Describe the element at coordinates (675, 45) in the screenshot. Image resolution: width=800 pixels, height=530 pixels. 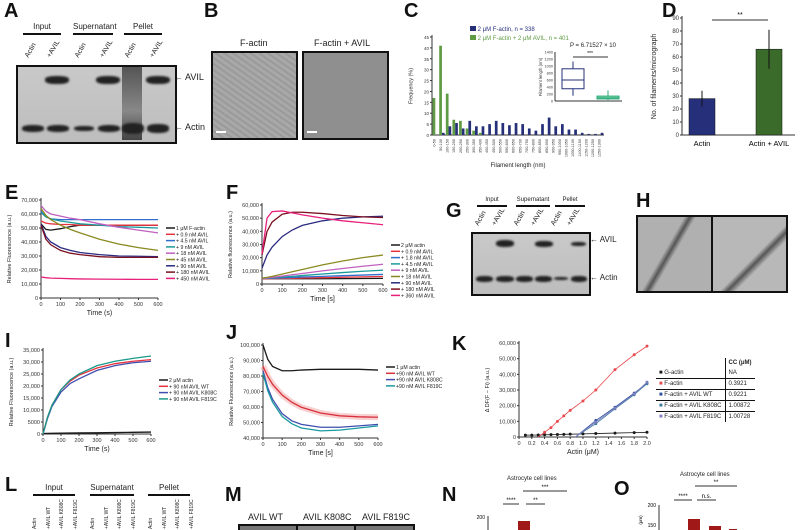
I see `y-tick-label: 70` at that location.